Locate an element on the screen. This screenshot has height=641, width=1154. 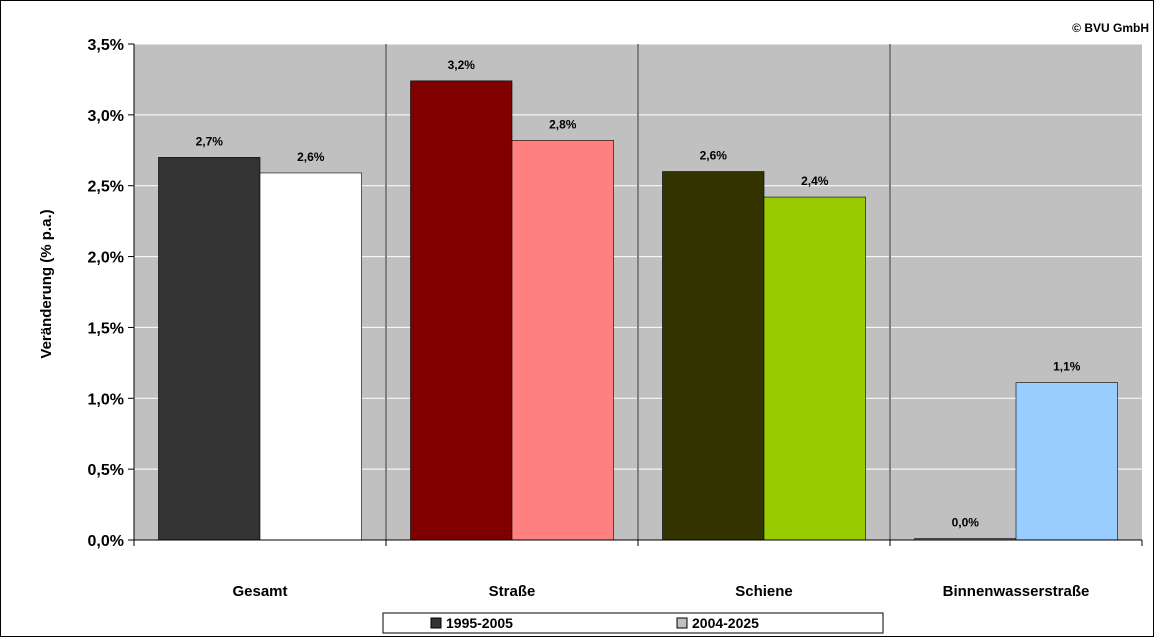
y-tick-label: 2,0% is located at coordinates (106, 258).